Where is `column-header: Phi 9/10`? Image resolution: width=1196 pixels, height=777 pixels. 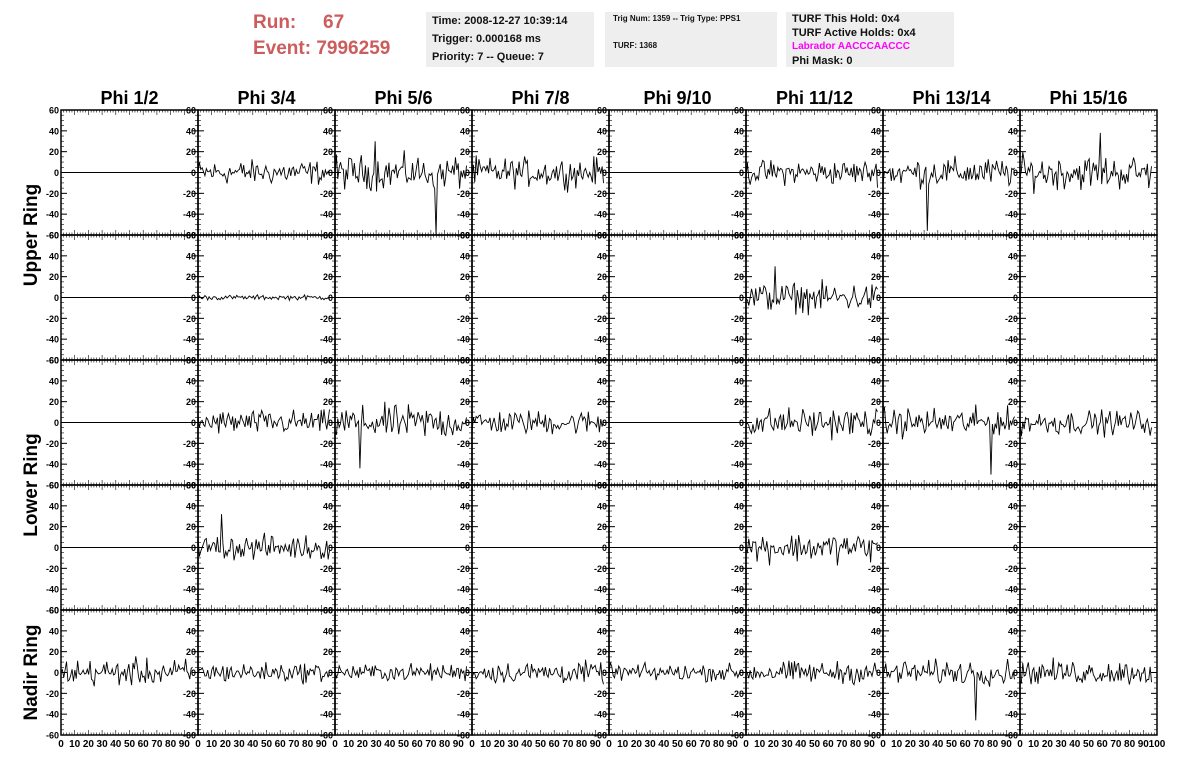
column-header: Phi 9/10 is located at coordinates (677, 98).